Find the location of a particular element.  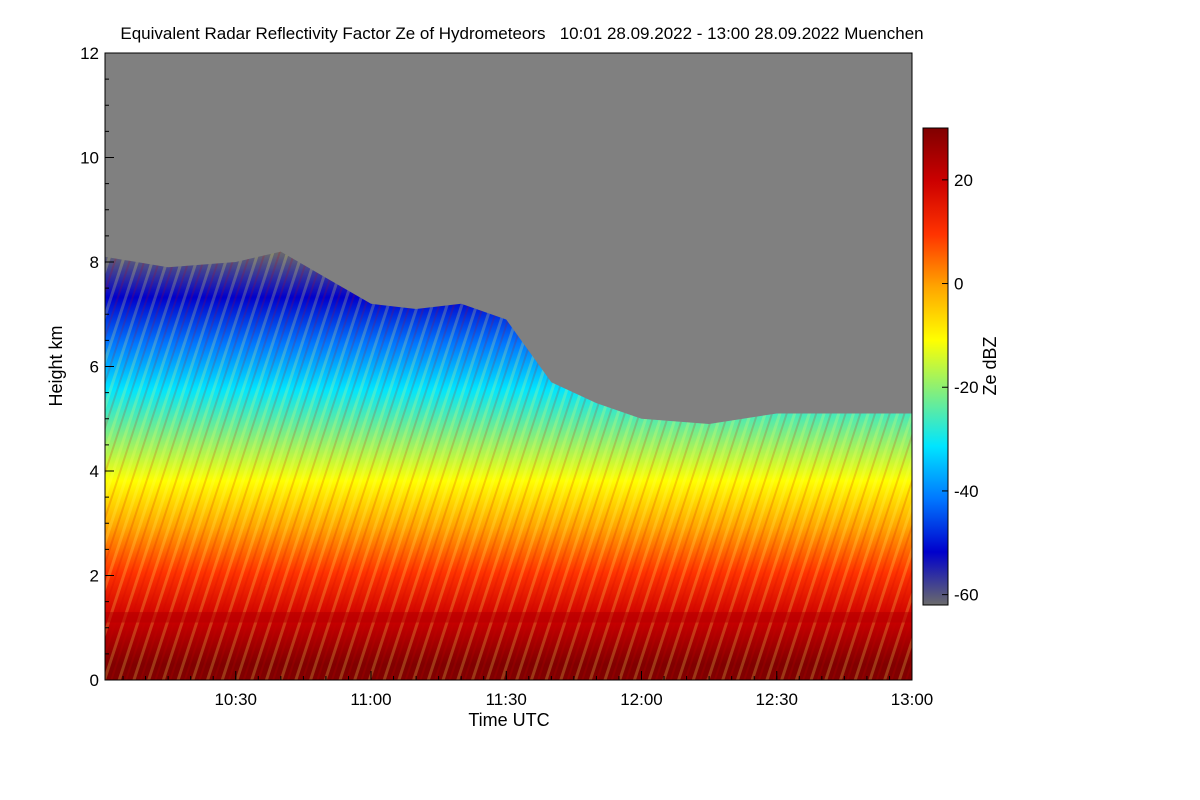

y-tick-label: 4 is located at coordinates (94, 471).